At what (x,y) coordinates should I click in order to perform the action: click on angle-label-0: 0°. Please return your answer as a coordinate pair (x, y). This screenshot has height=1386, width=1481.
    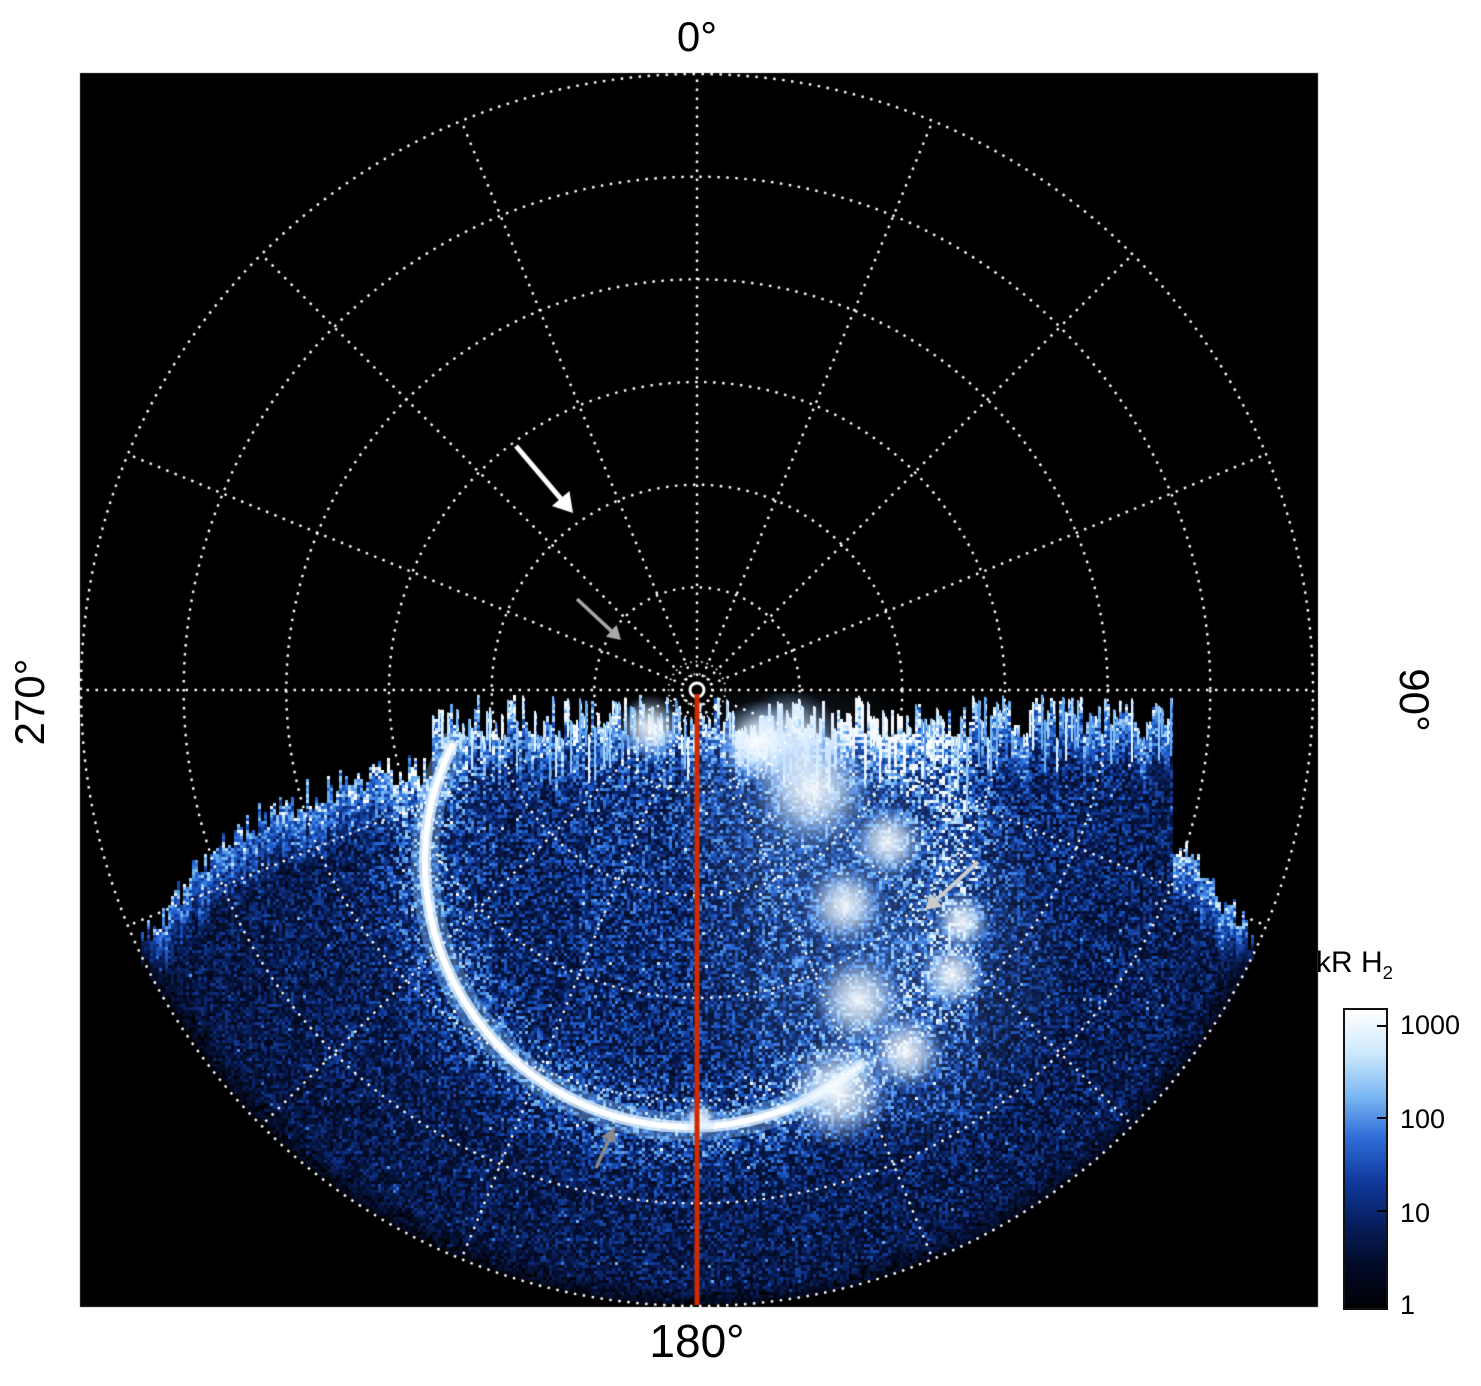
    Looking at the image, I should click on (697, 36).